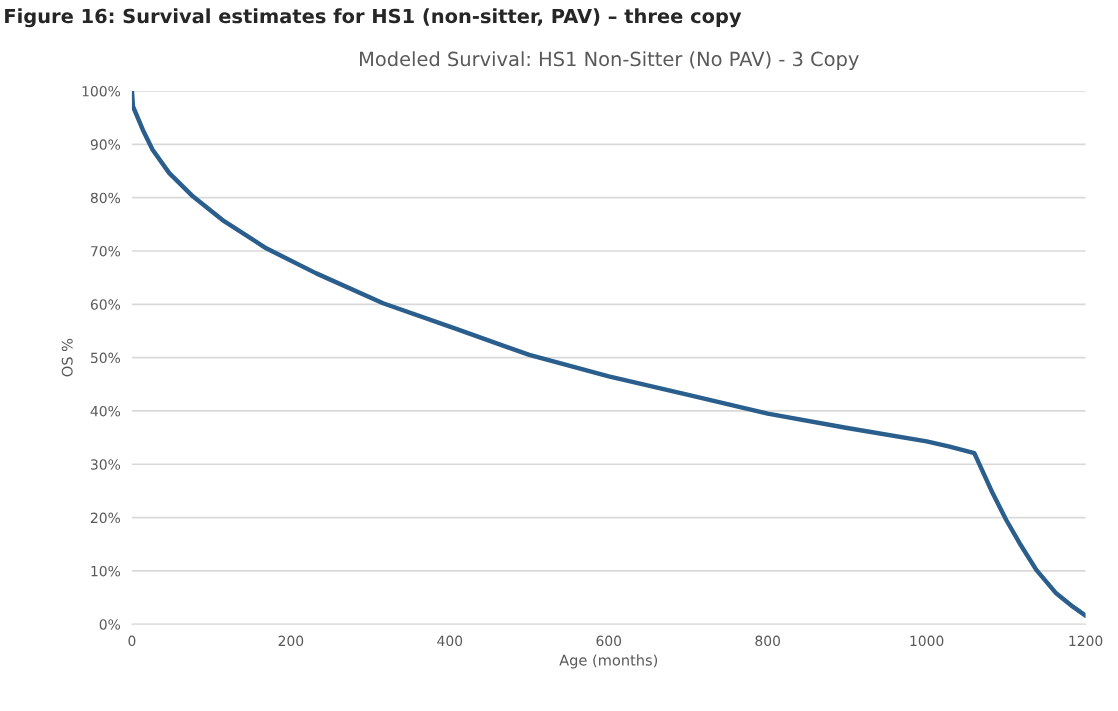 This screenshot has height=711, width=1118. What do you see at coordinates (1086, 641) in the screenshot?
I see `x-tick-label: 1200` at bounding box center [1086, 641].